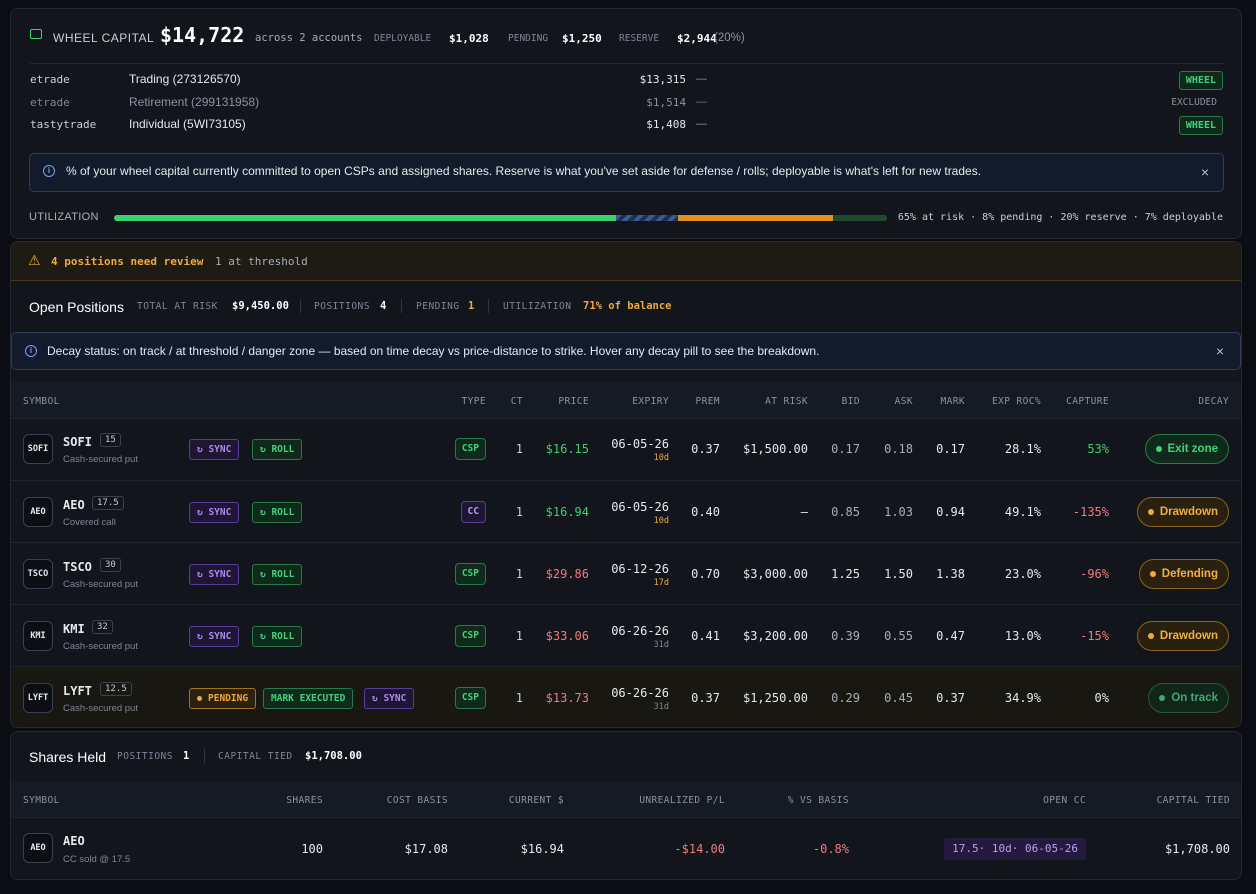 The height and width of the screenshot is (894, 1256). Describe the element at coordinates (1183, 574) in the screenshot. I see `decay-pill: Defending` at that location.